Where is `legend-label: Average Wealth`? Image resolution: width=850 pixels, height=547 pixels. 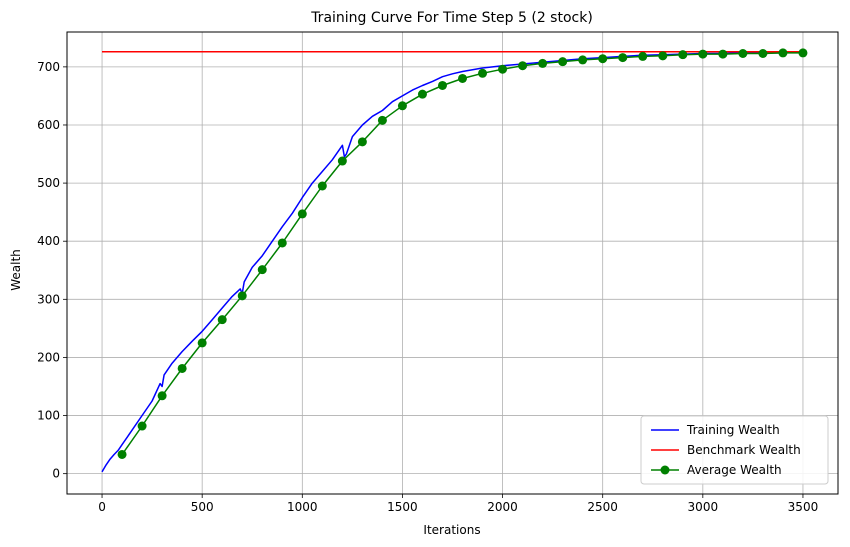 legend-label: Average Wealth is located at coordinates (734, 470).